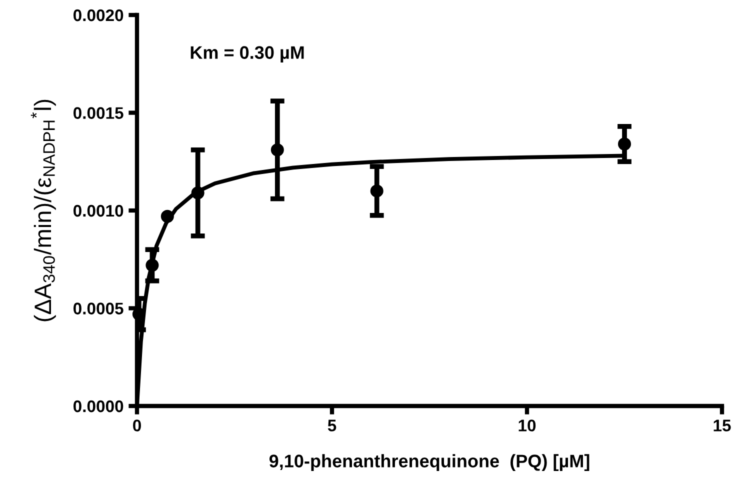 Image resolution: width=734 pixels, height=479 pixels. What do you see at coordinates (722, 426) in the screenshot?
I see `x-tick-label: 15` at bounding box center [722, 426].